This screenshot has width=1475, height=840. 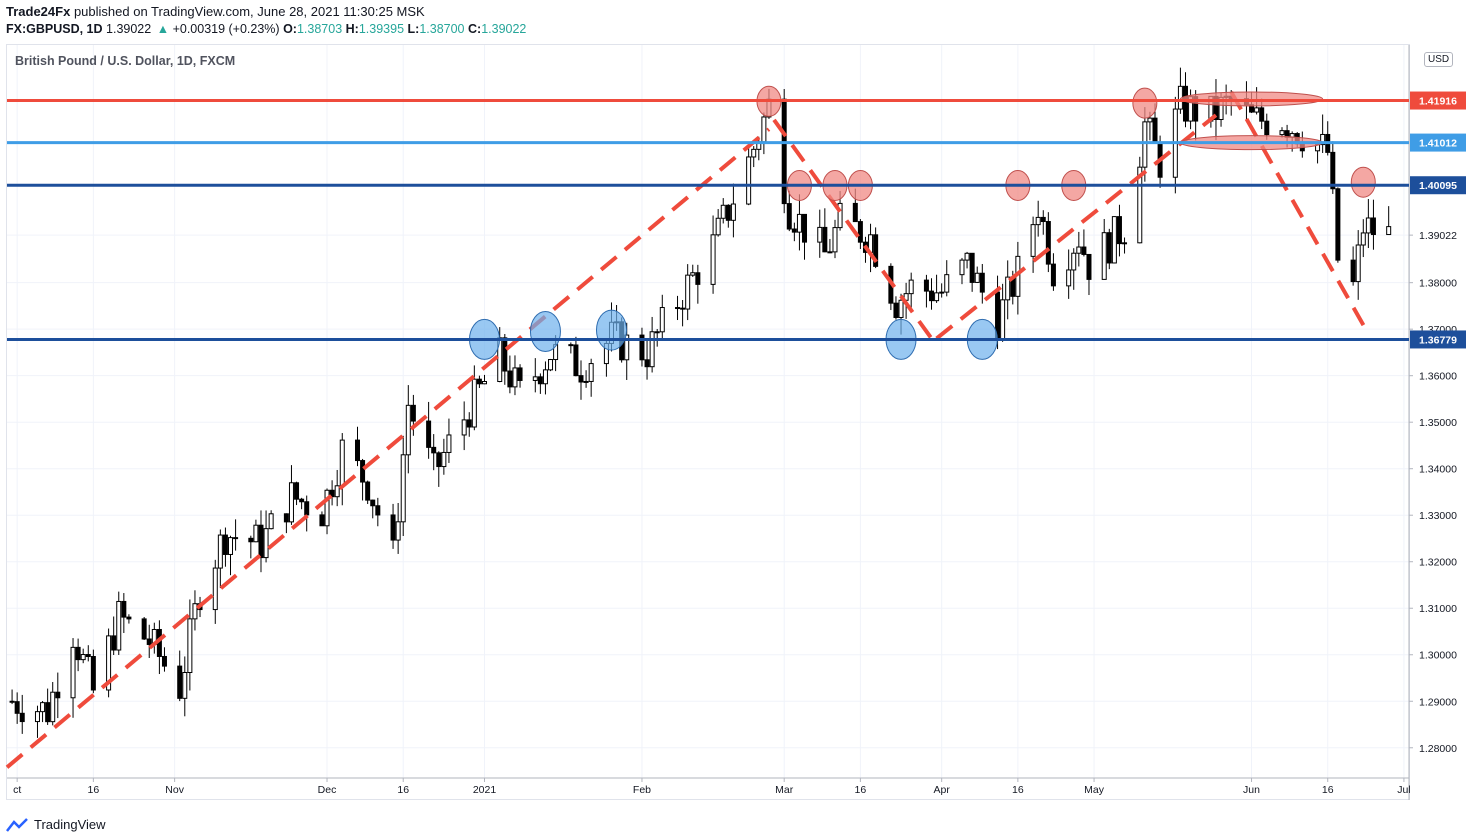 I want to click on y-tick-label: 1.33000, so click(x=1438, y=516).